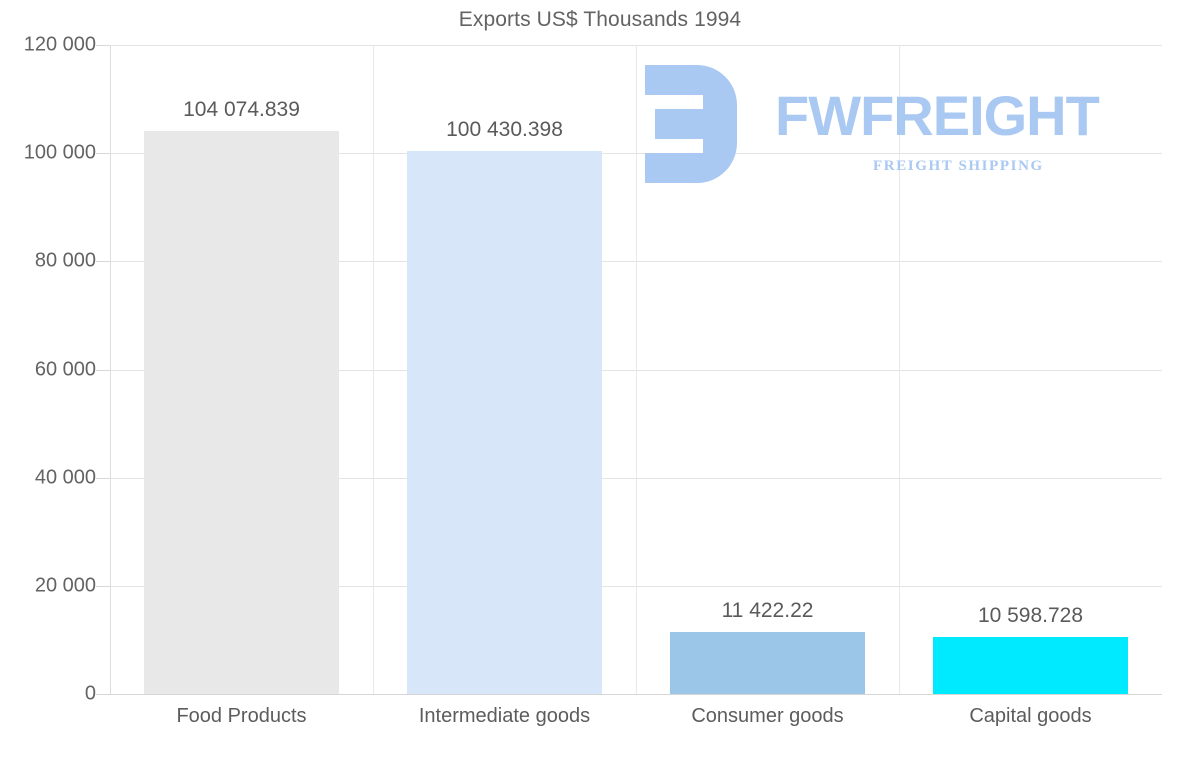 The height and width of the screenshot is (763, 1200). Describe the element at coordinates (1030, 615) in the screenshot. I see `bar-value-label: 10 598.728` at that location.